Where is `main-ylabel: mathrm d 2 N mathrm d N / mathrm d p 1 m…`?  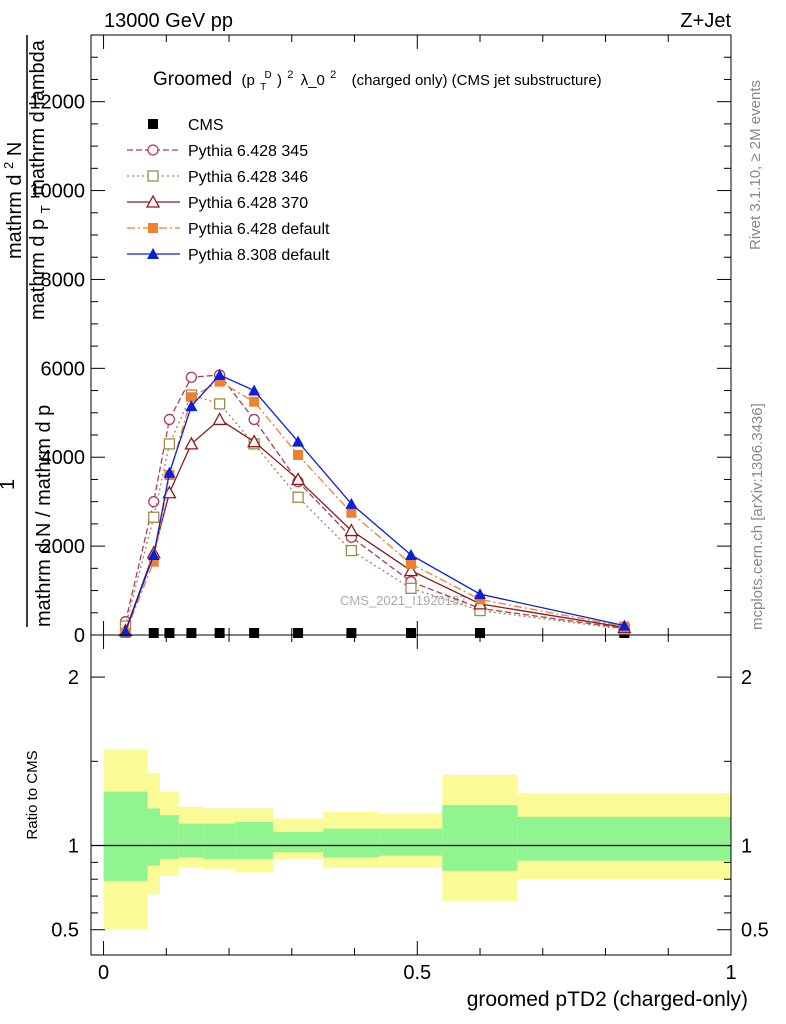 main-ylabel: mathrm d 2 N mathrm d N / mathrm d p 1 m… is located at coordinates (27, 331).